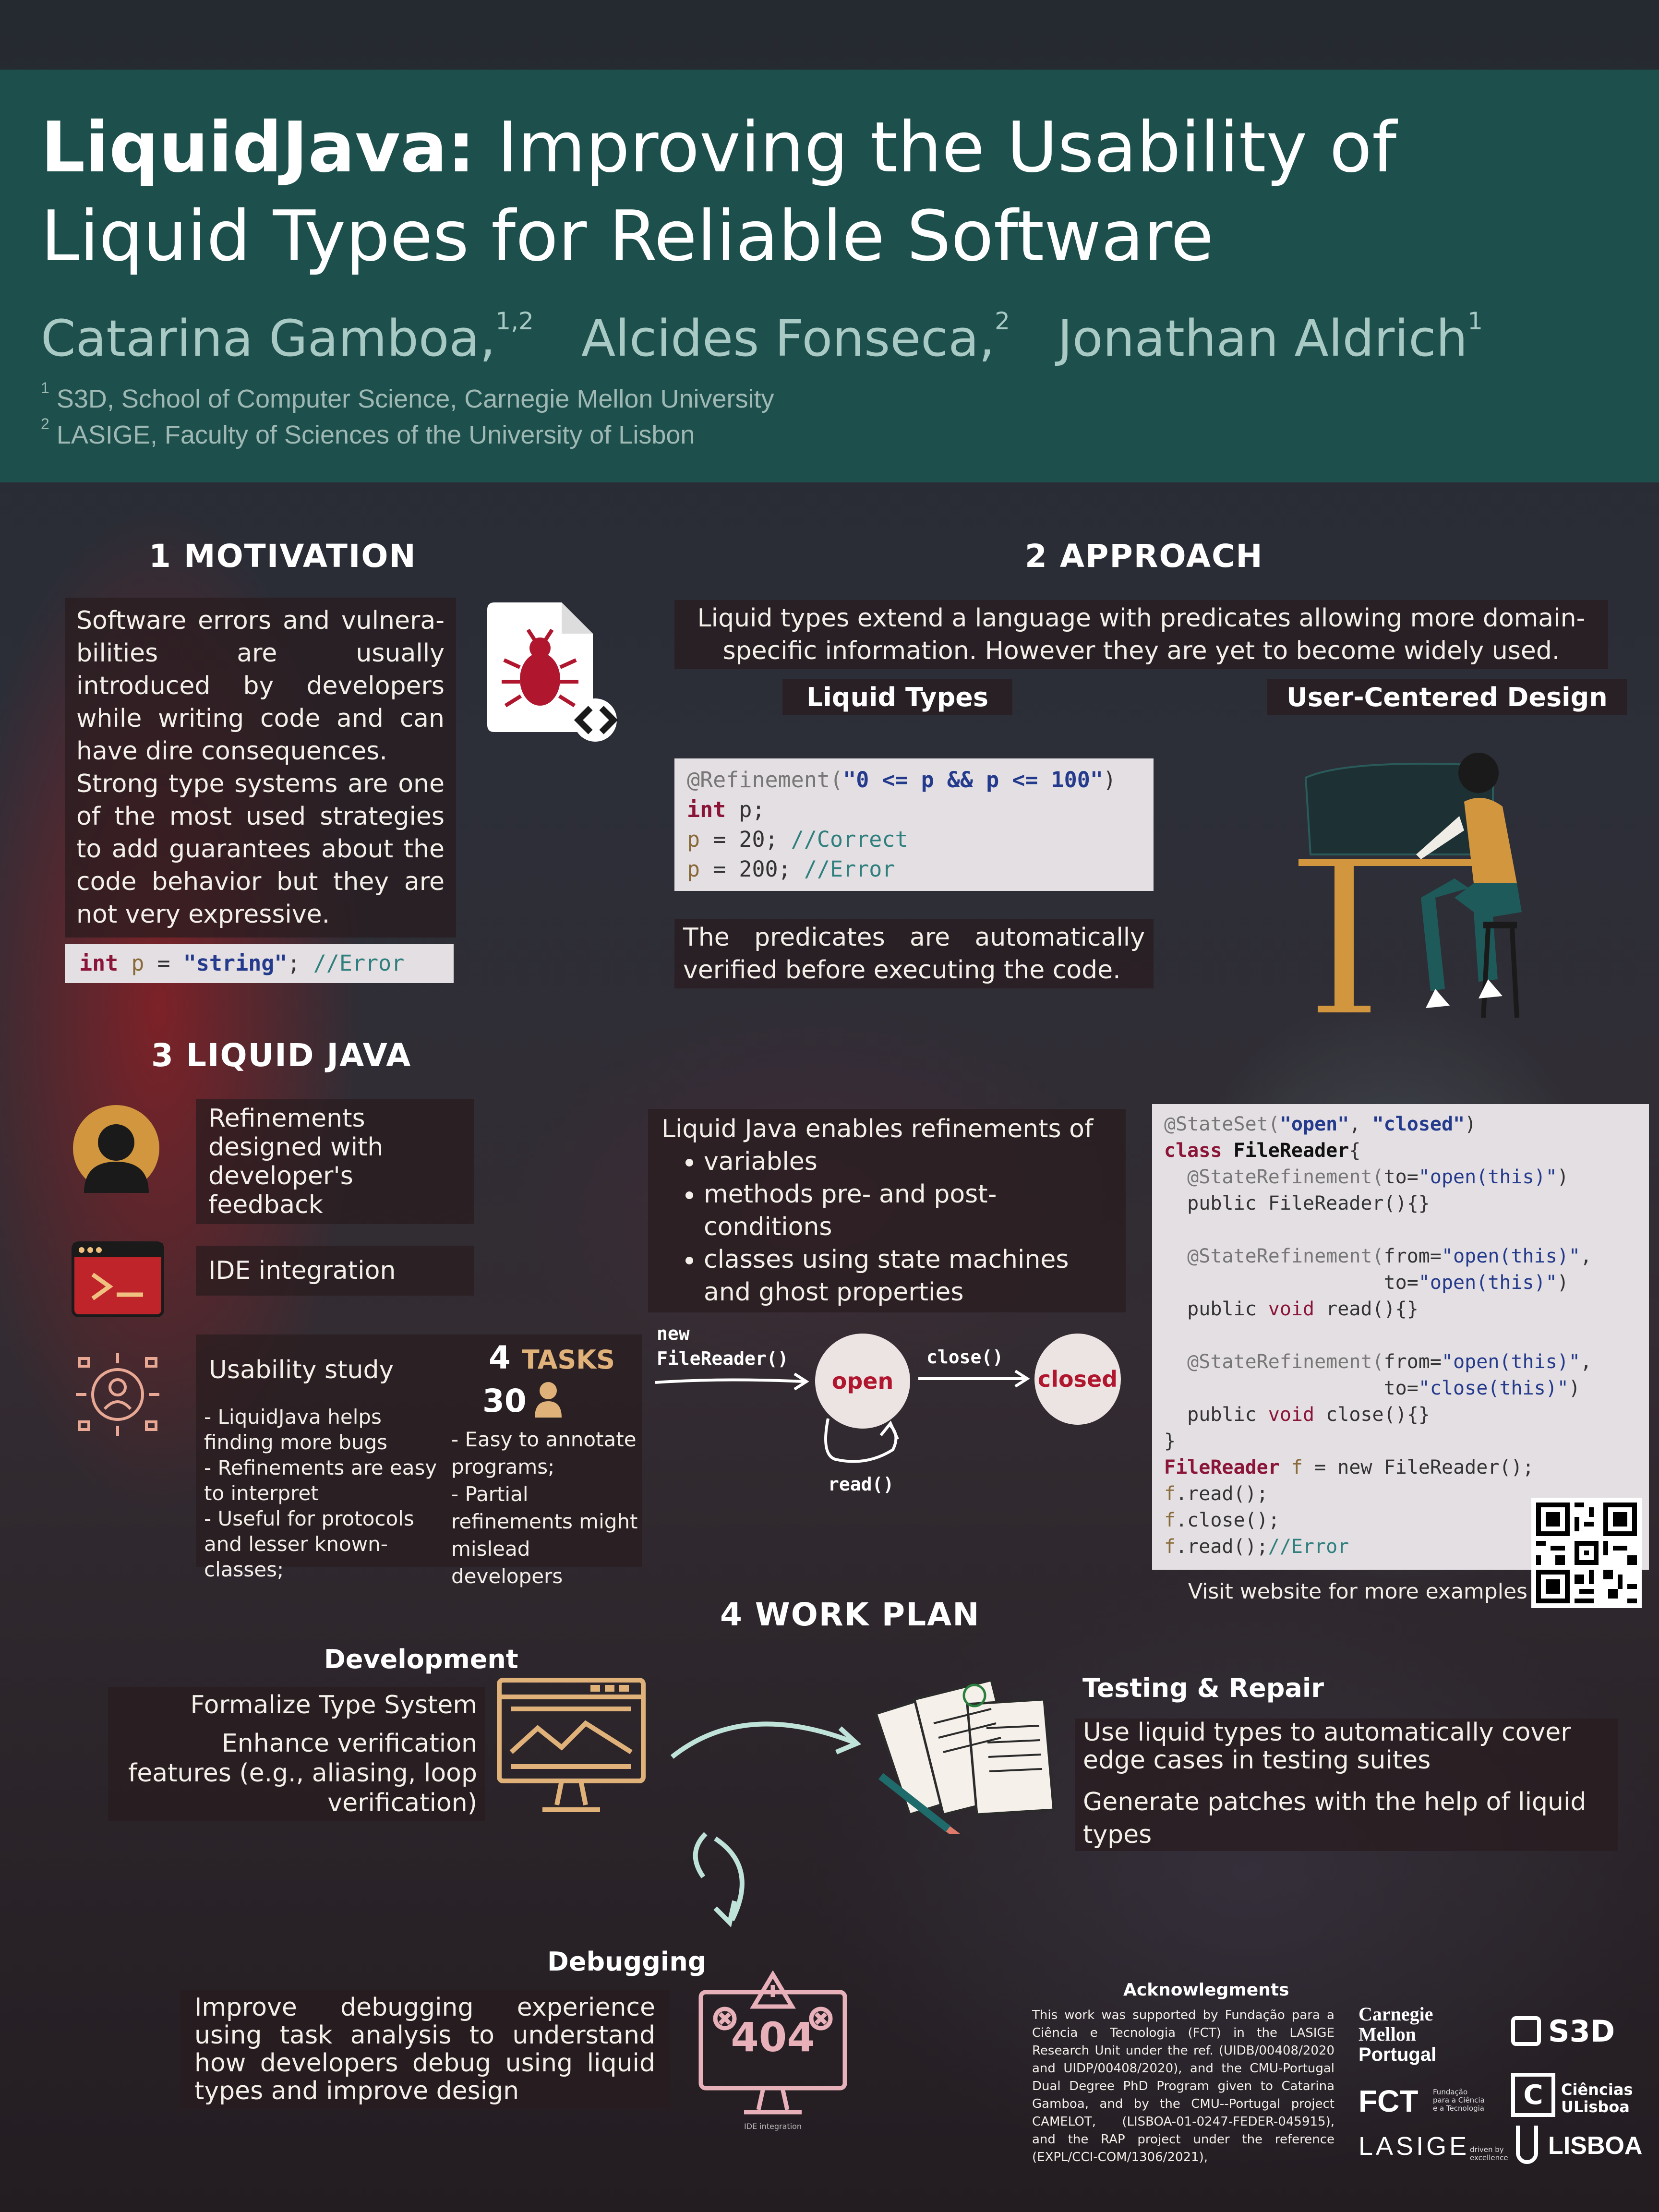  I want to click on state-closed: closed, so click(1077, 1379).